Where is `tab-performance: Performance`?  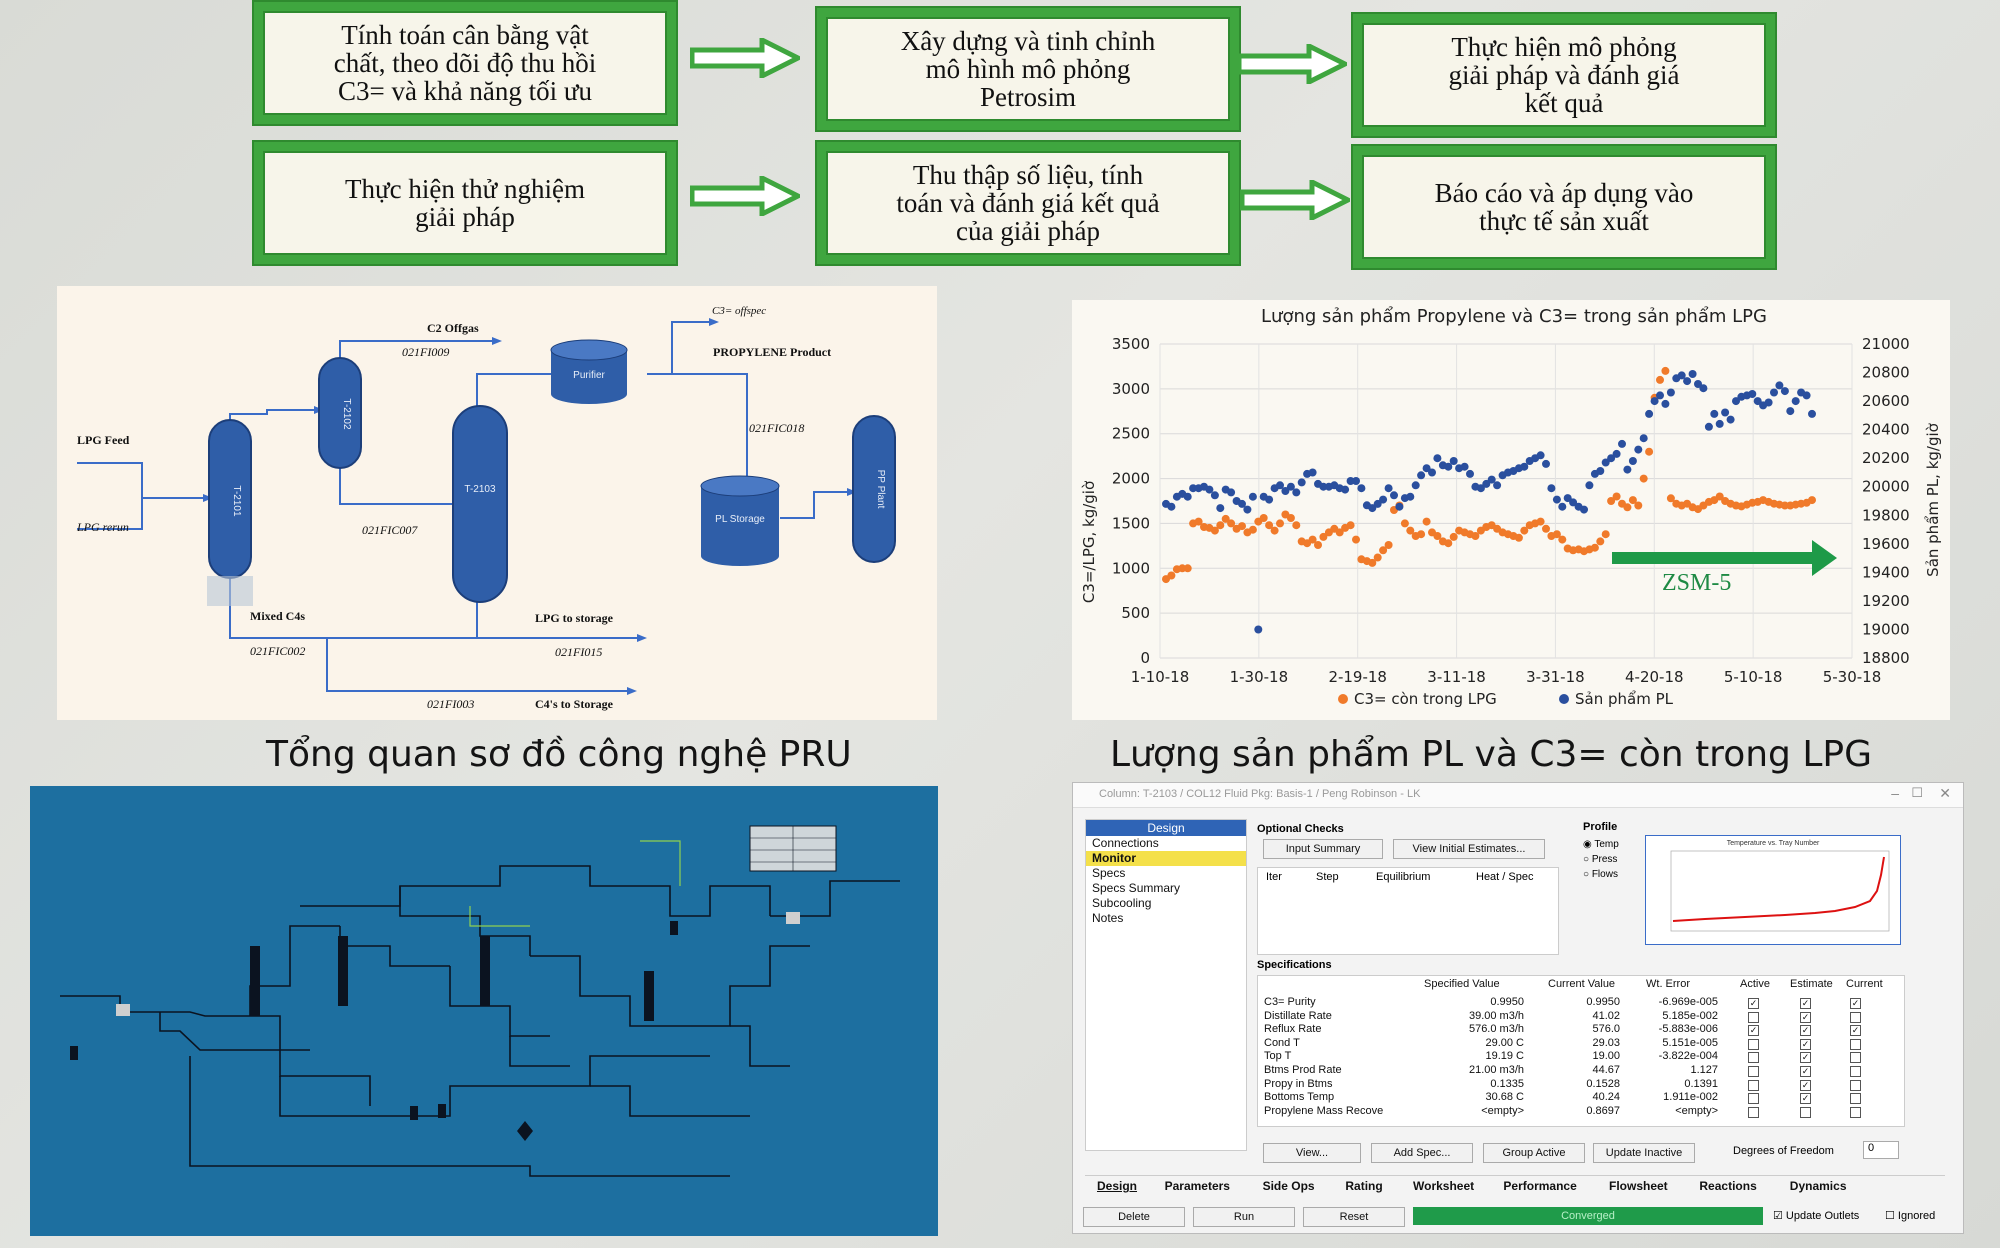 tab-performance: Performance is located at coordinates (1540, 1186).